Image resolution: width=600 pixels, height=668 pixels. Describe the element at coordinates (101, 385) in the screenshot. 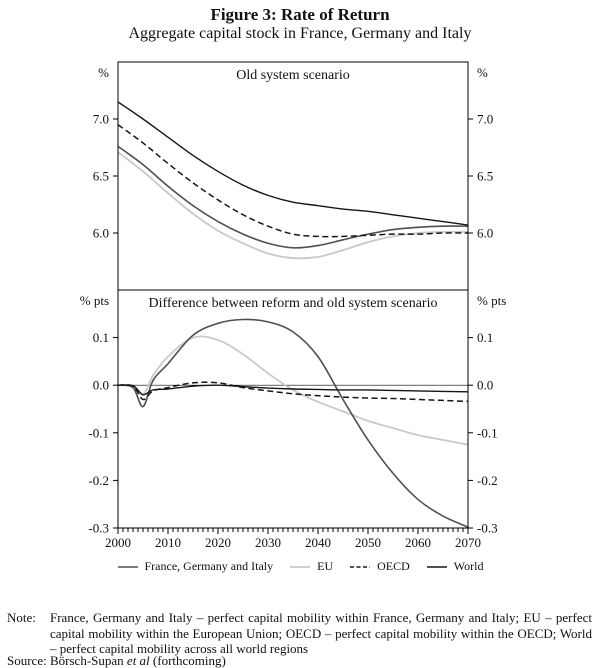

I see `y-tick-label-left: 0.0` at that location.